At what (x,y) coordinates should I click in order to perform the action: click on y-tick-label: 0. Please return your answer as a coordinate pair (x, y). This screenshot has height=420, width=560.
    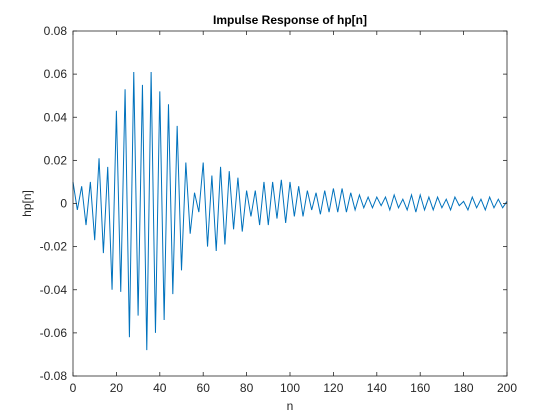
    Looking at the image, I should click on (63, 204).